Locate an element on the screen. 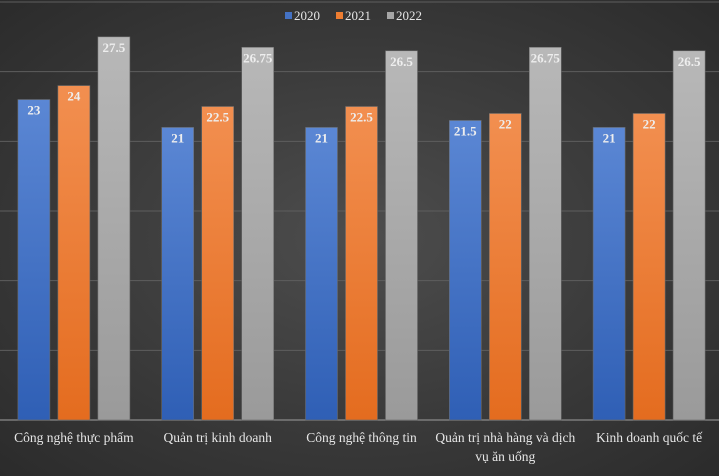 The image size is (719, 476). category-label: Công nghệ thông tin is located at coordinates (361, 437).